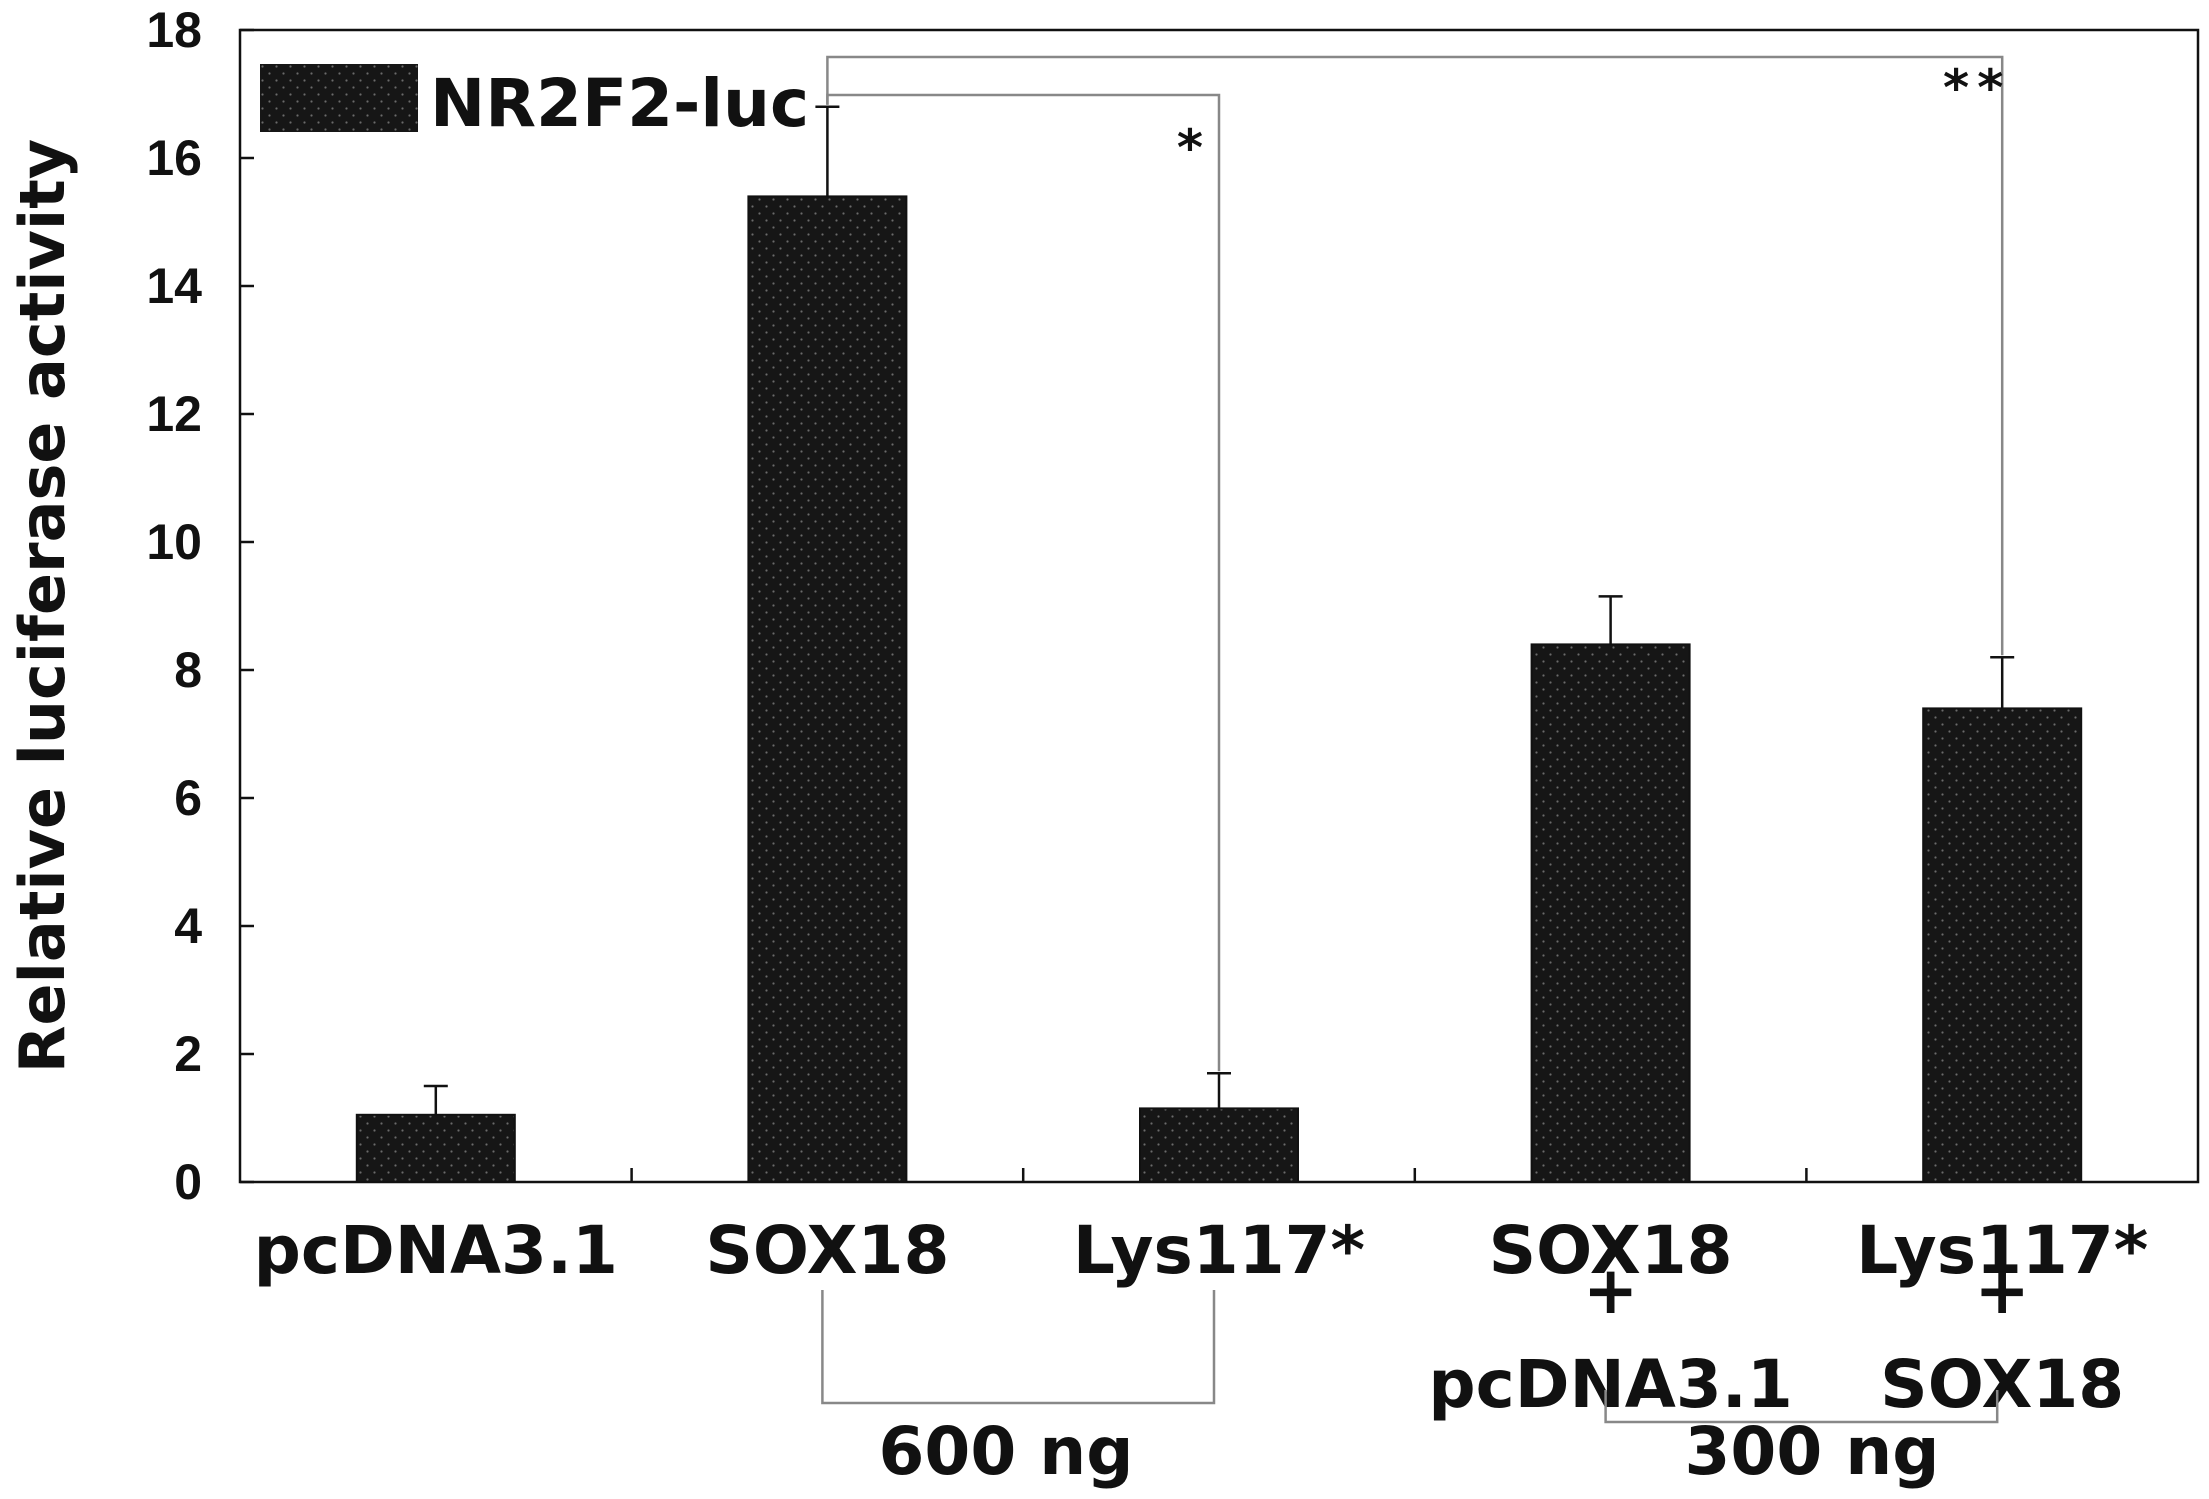  Describe the element at coordinates (174, 30) in the screenshot. I see `y-tick-label: 18` at that location.